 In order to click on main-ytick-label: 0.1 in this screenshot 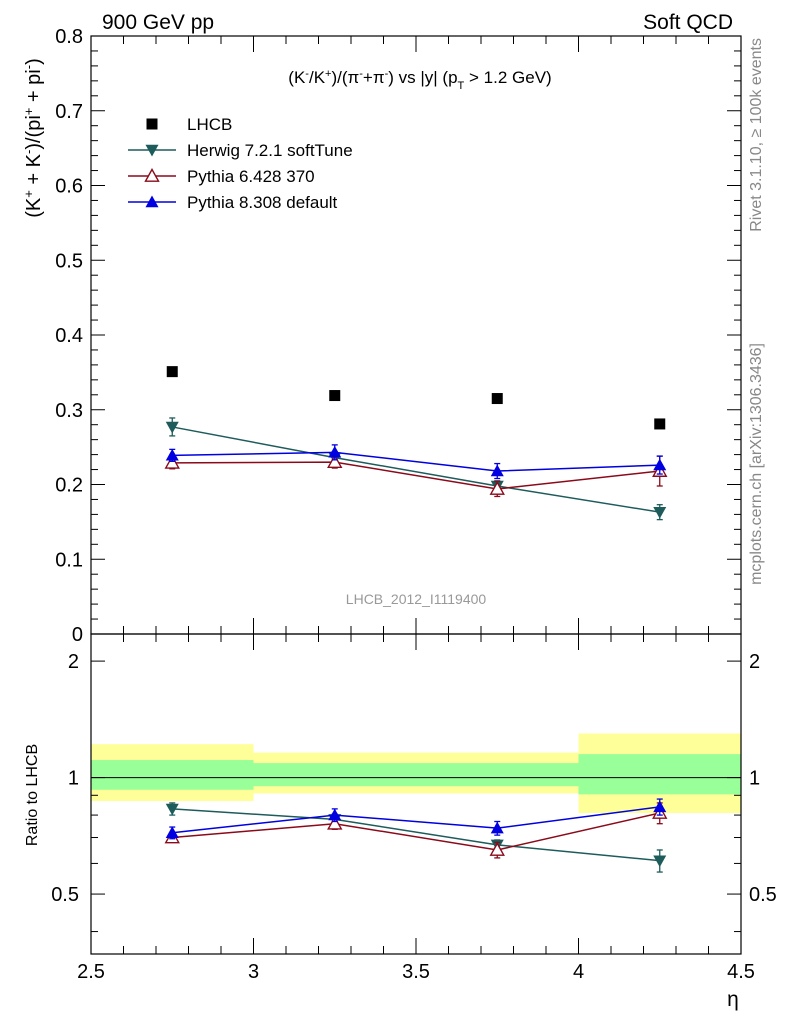, I will do `click(69, 560)`.